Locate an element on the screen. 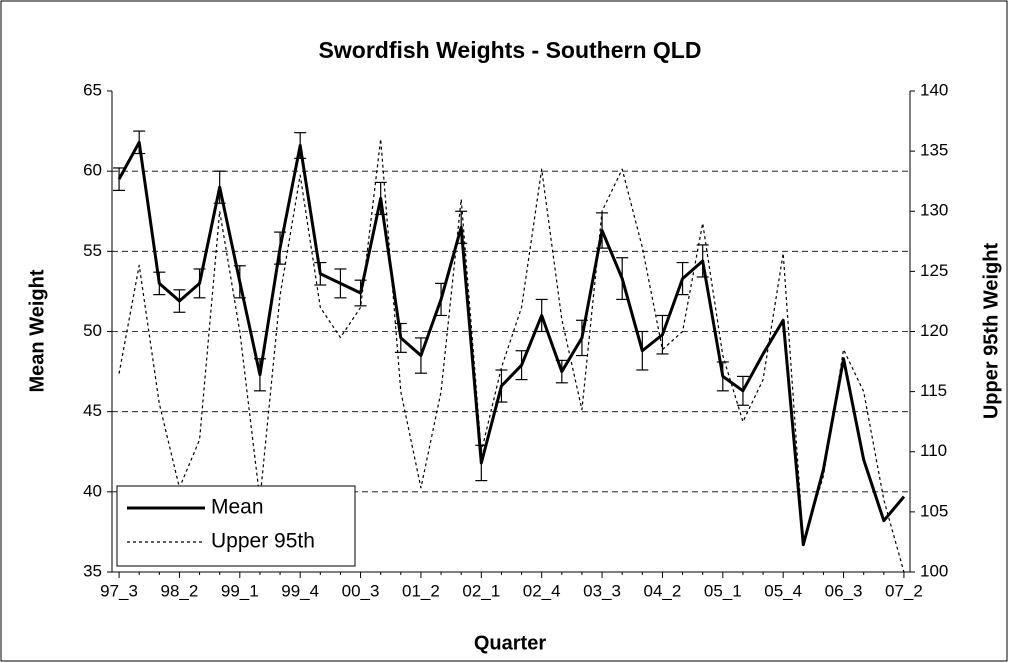 This screenshot has height=663, width=1010. x-axis-title: Quarter is located at coordinates (510, 643).